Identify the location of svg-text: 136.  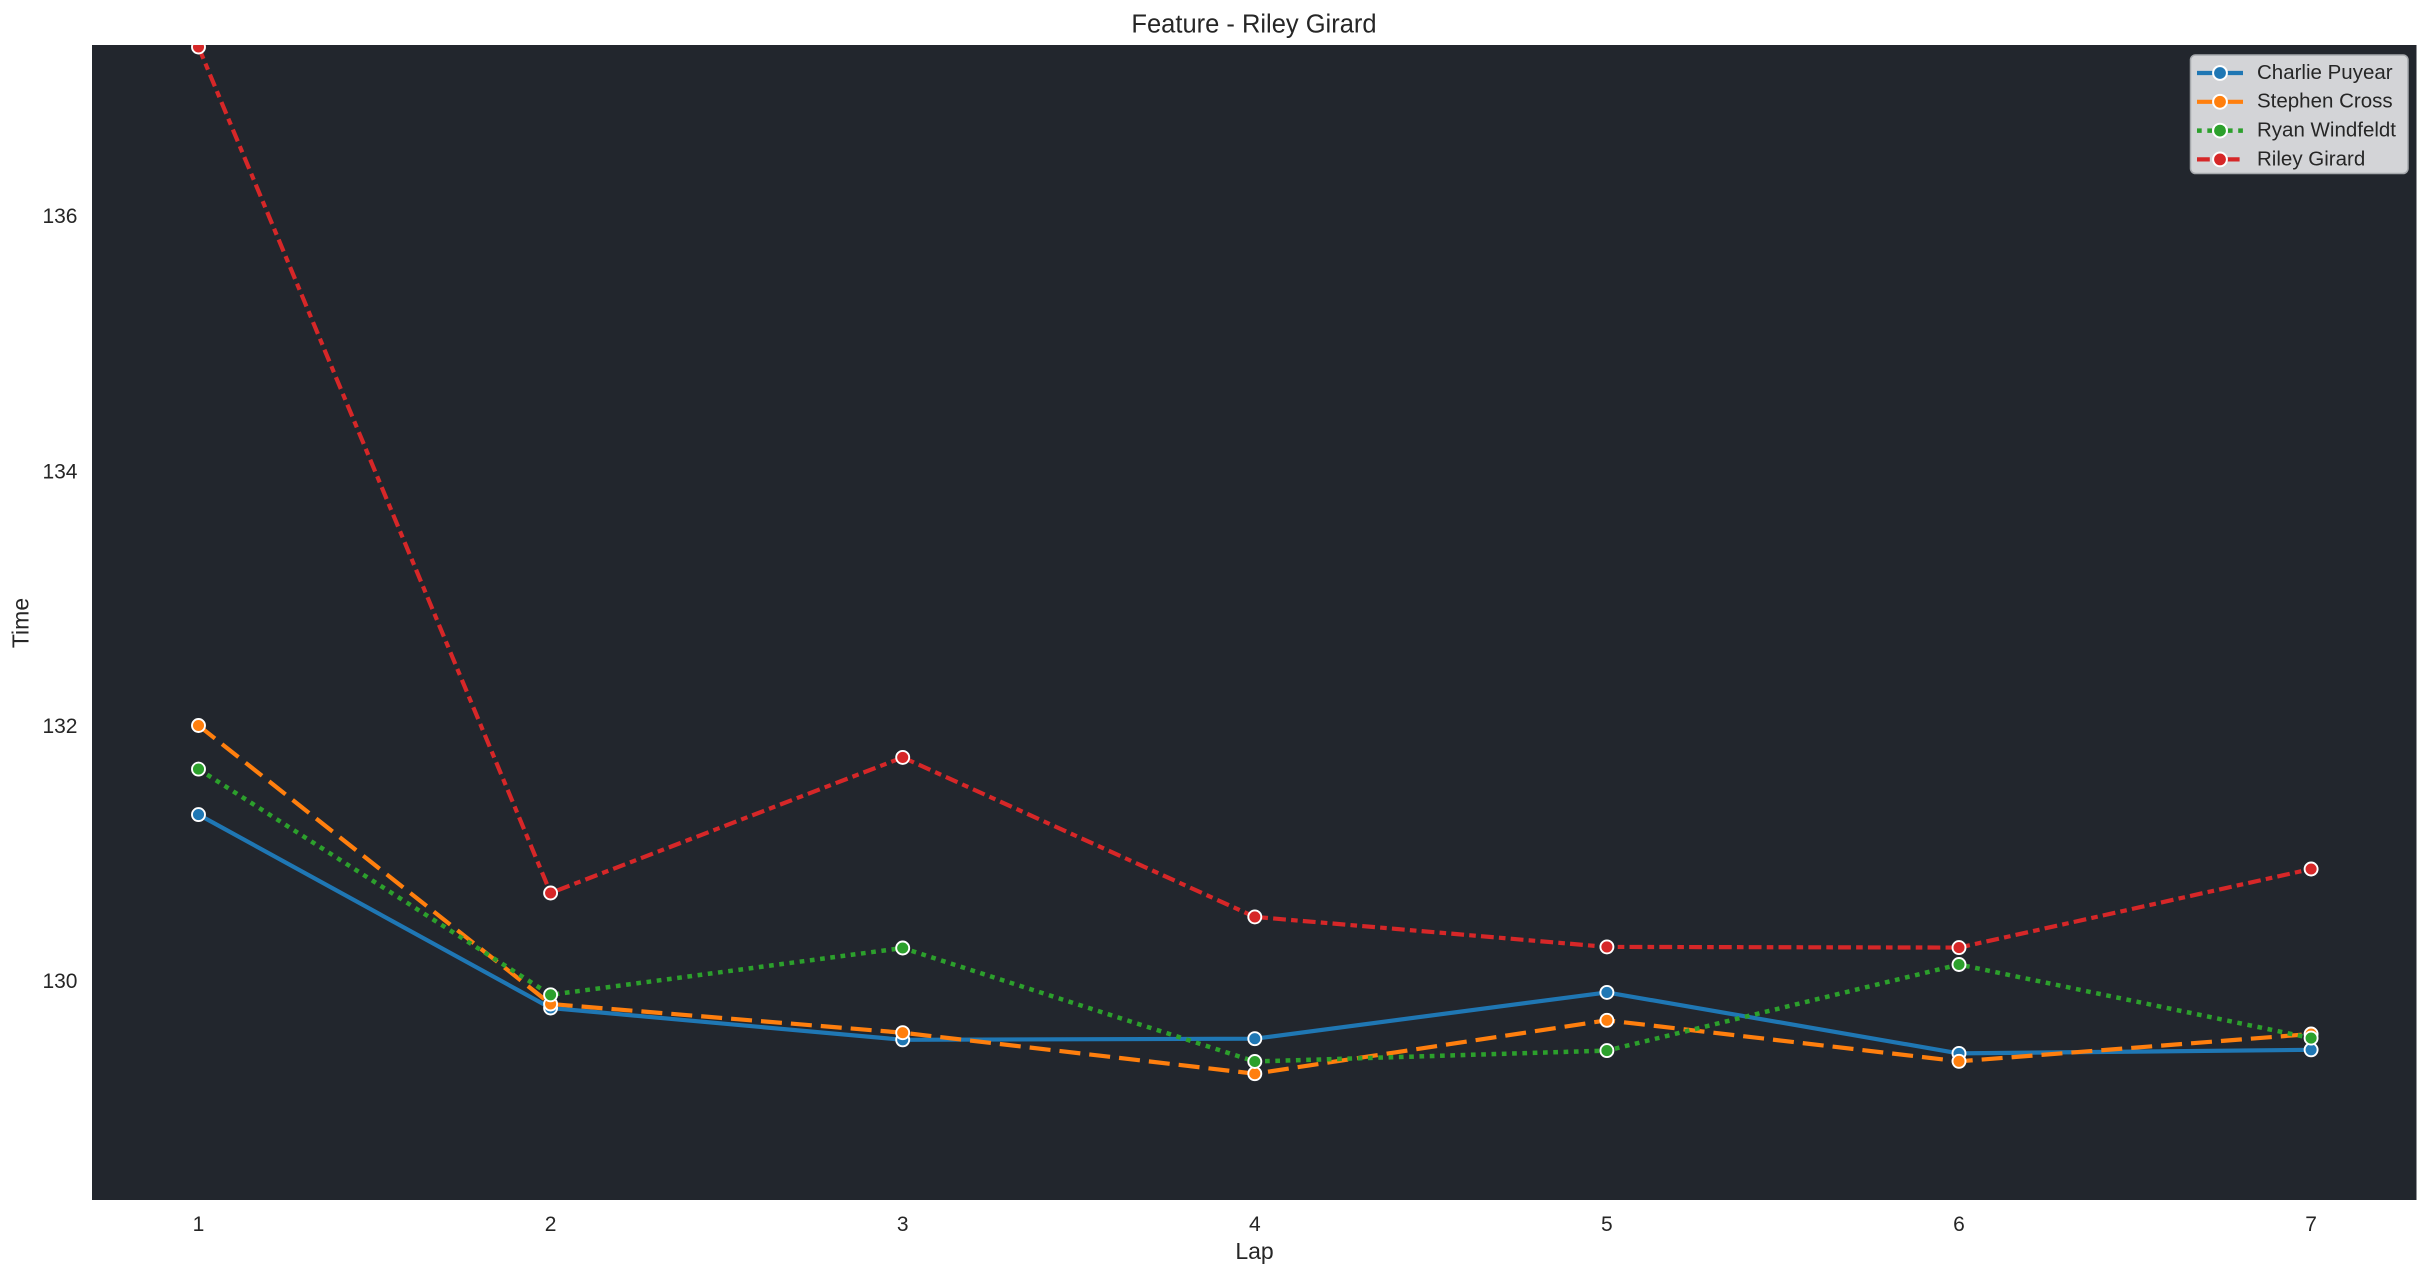
(59, 216).